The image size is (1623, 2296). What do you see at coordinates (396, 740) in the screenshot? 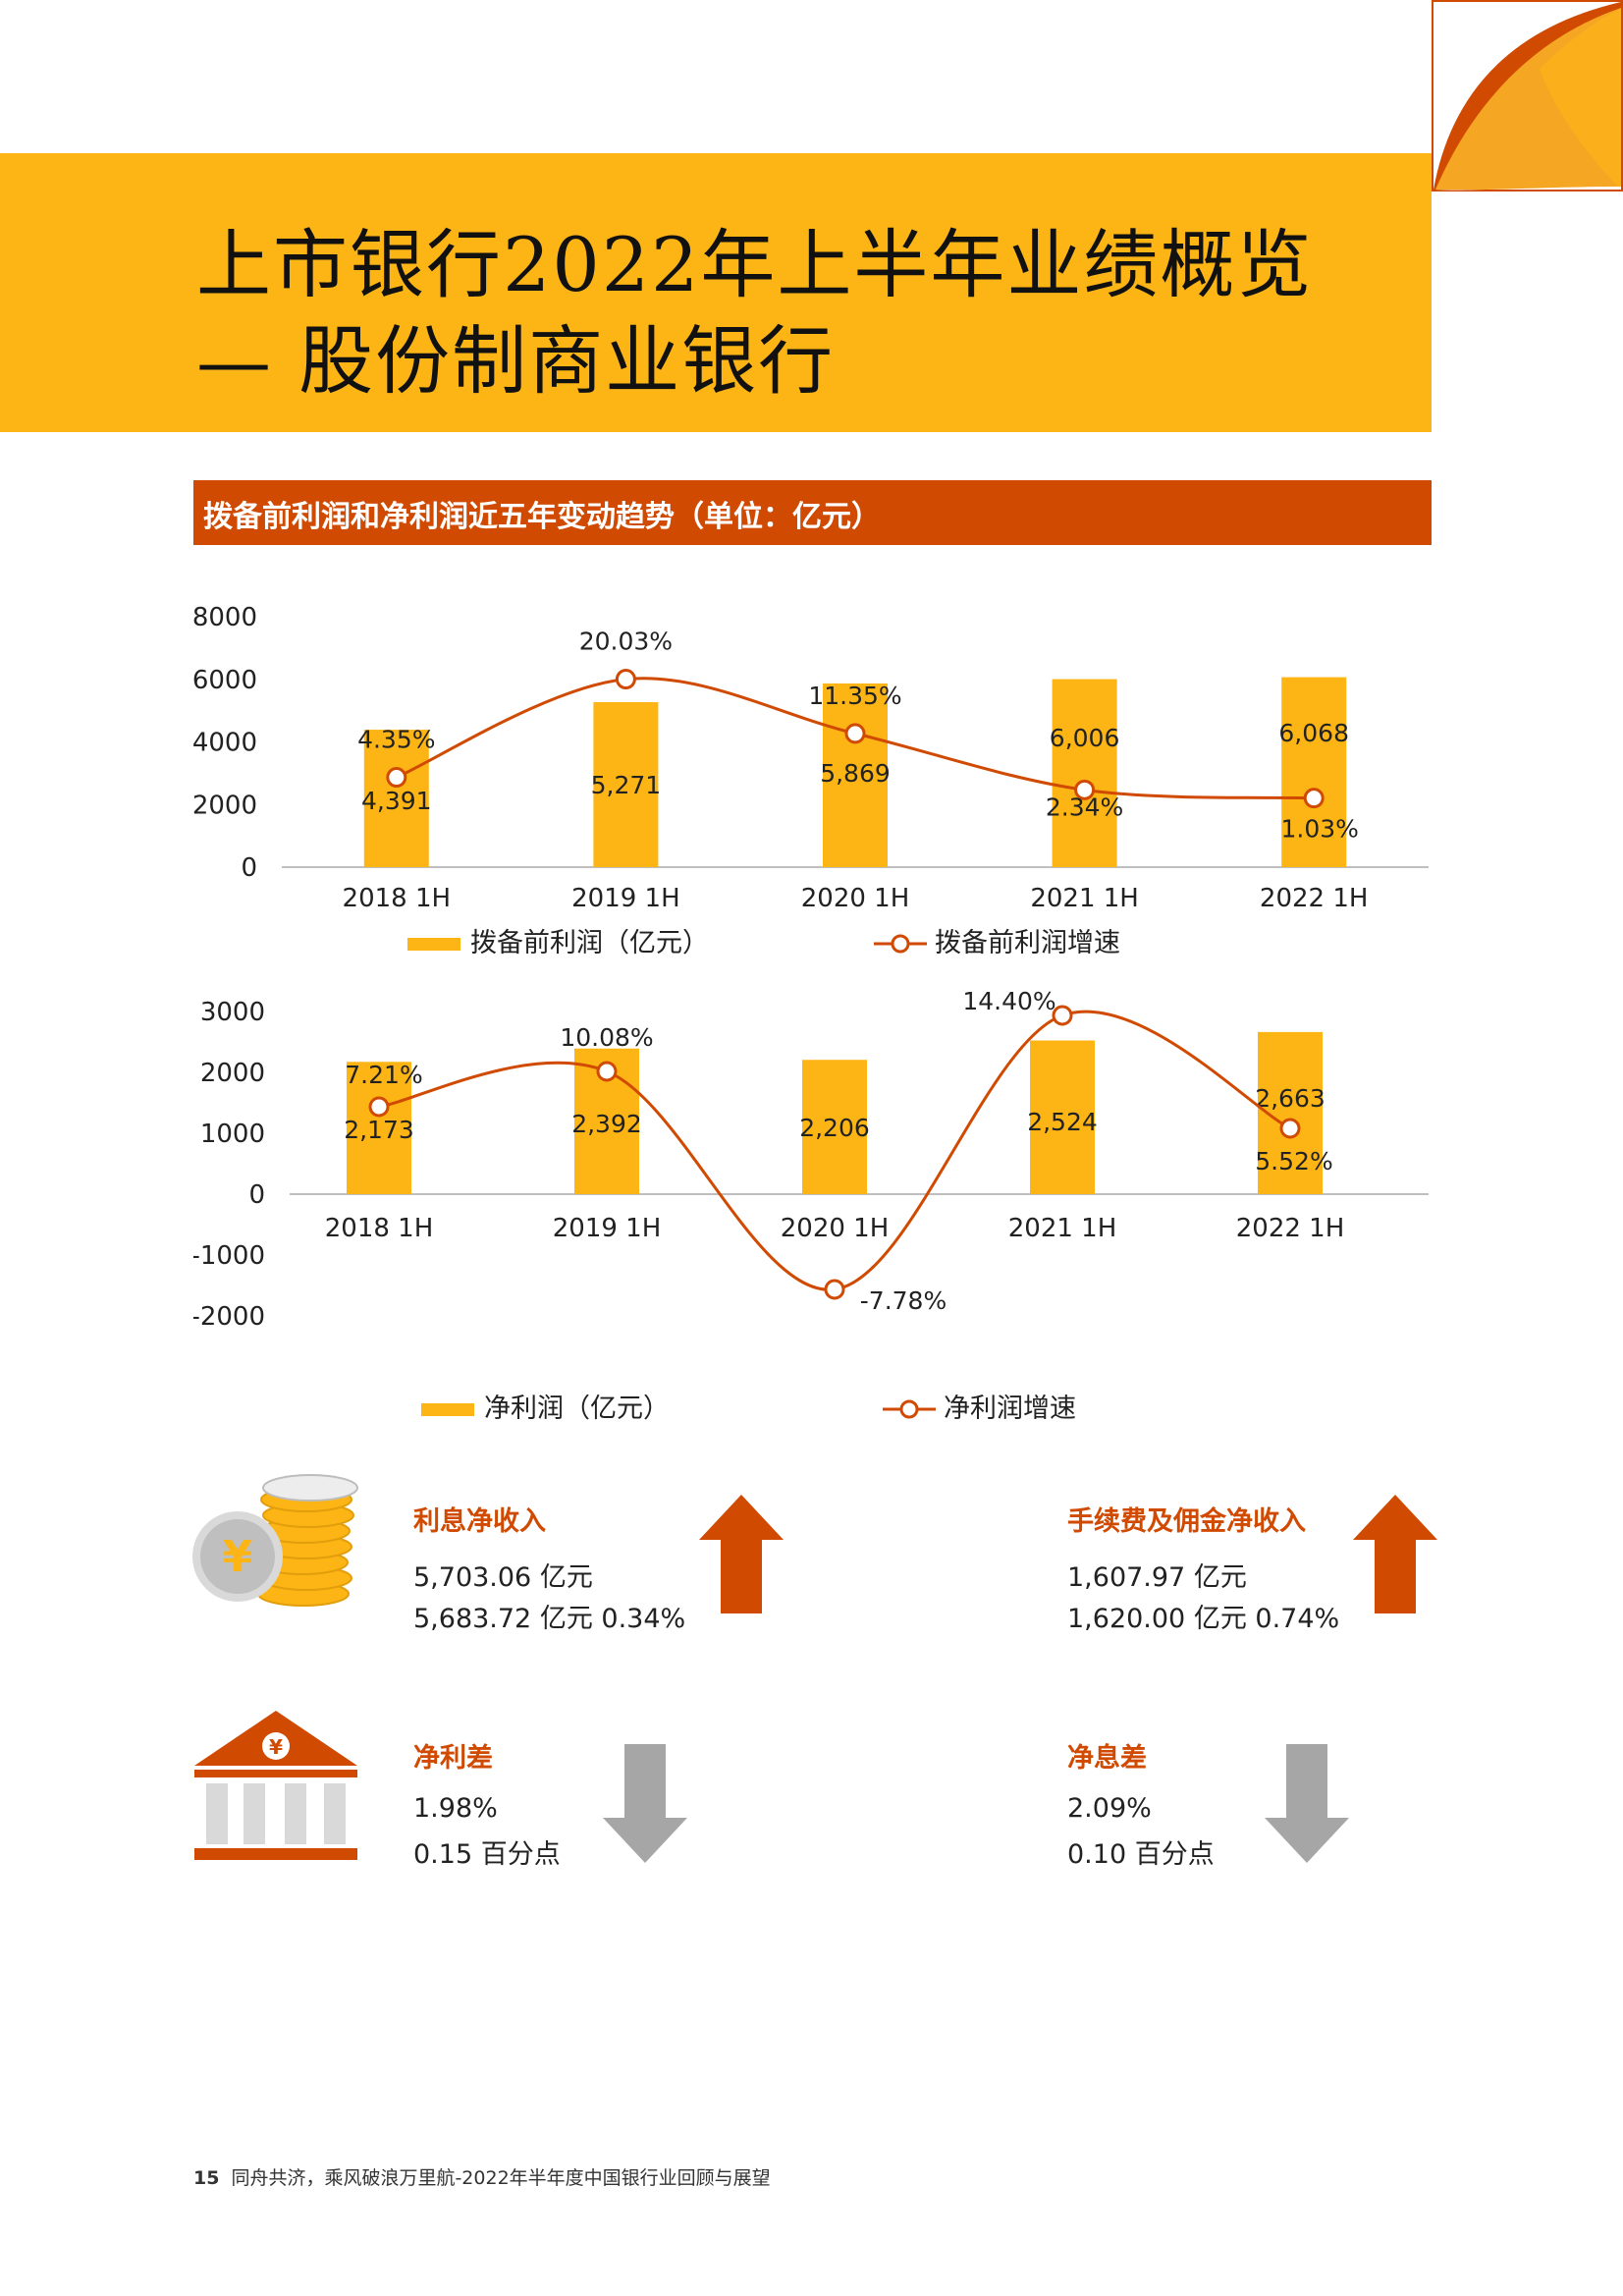
I see `growth-value-label: 4.35%` at bounding box center [396, 740].